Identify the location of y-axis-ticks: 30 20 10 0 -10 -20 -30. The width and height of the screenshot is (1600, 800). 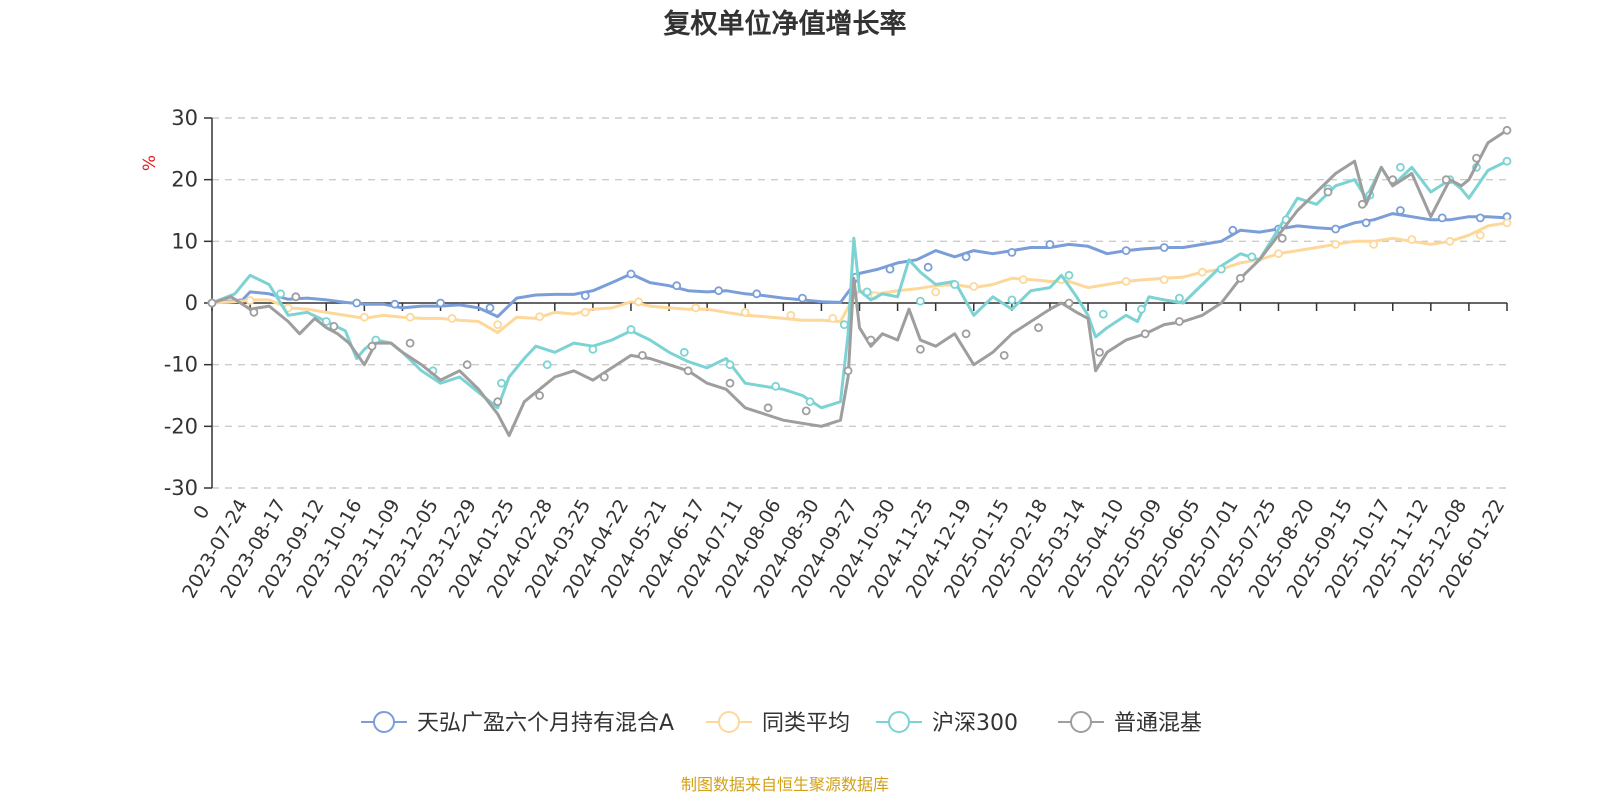
(188, 303).